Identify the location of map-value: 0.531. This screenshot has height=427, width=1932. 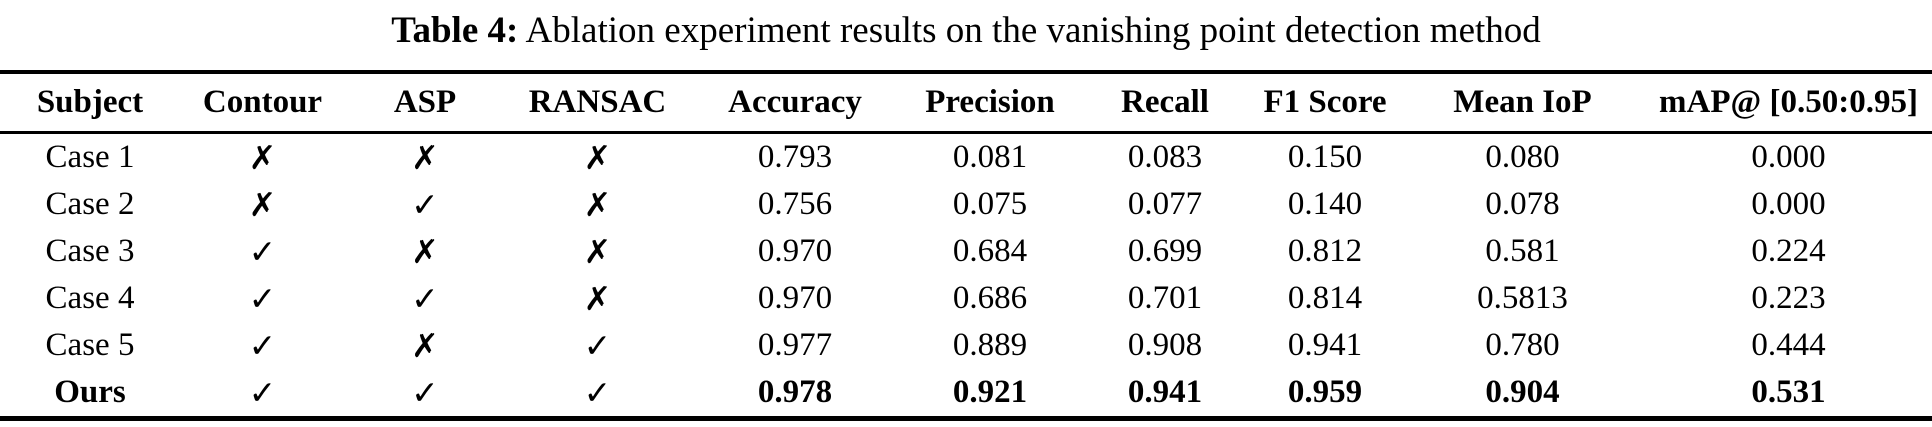
(1788, 392).